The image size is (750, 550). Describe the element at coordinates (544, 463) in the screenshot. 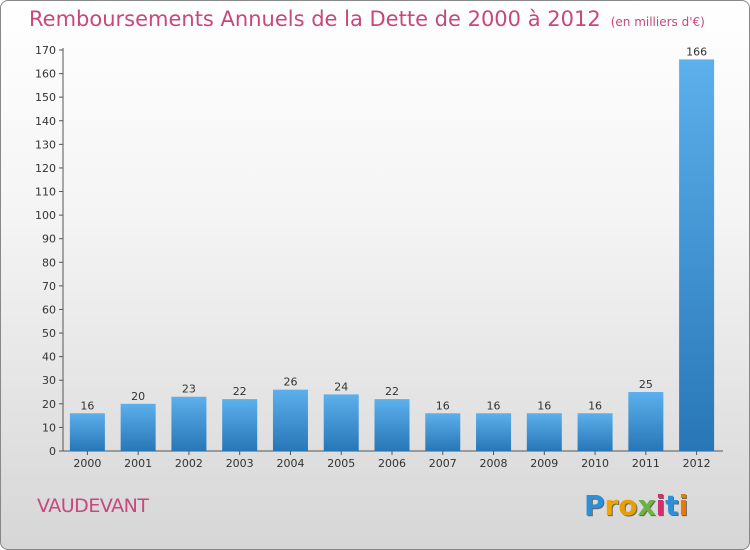

I see `x-tick-label: 2009` at that location.